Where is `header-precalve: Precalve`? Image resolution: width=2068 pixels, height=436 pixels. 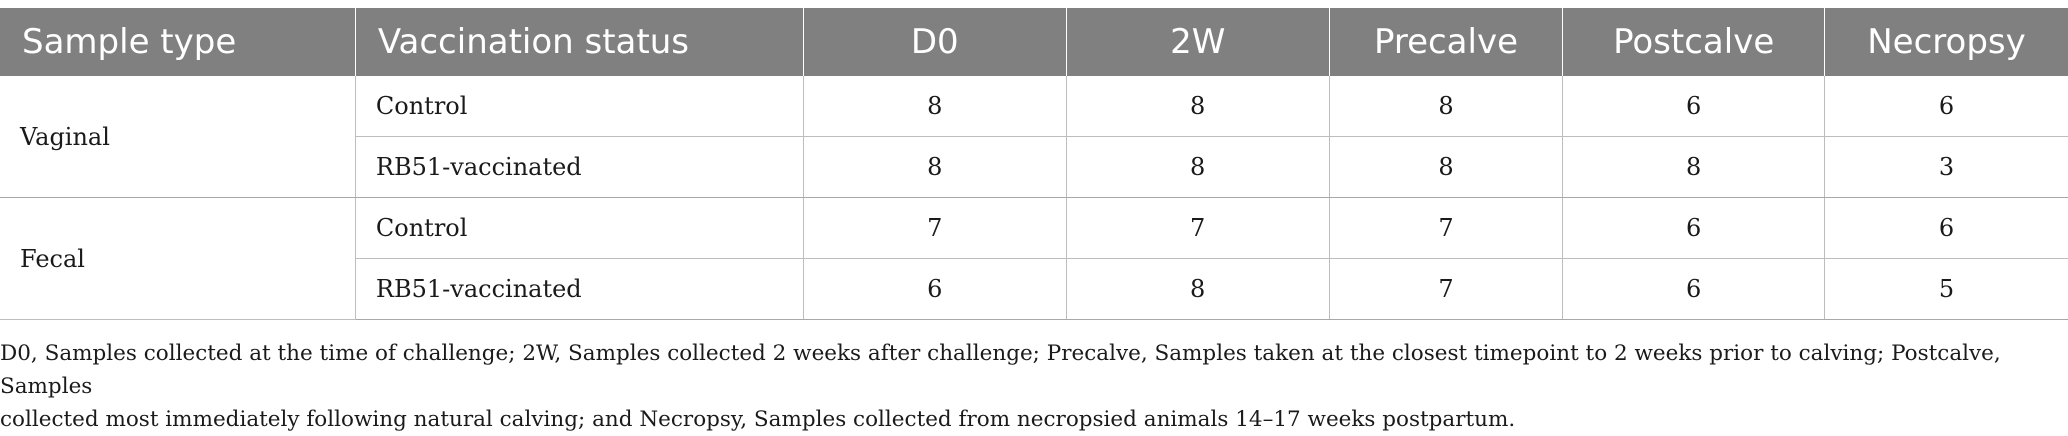 header-precalve: Precalve is located at coordinates (1446, 42).